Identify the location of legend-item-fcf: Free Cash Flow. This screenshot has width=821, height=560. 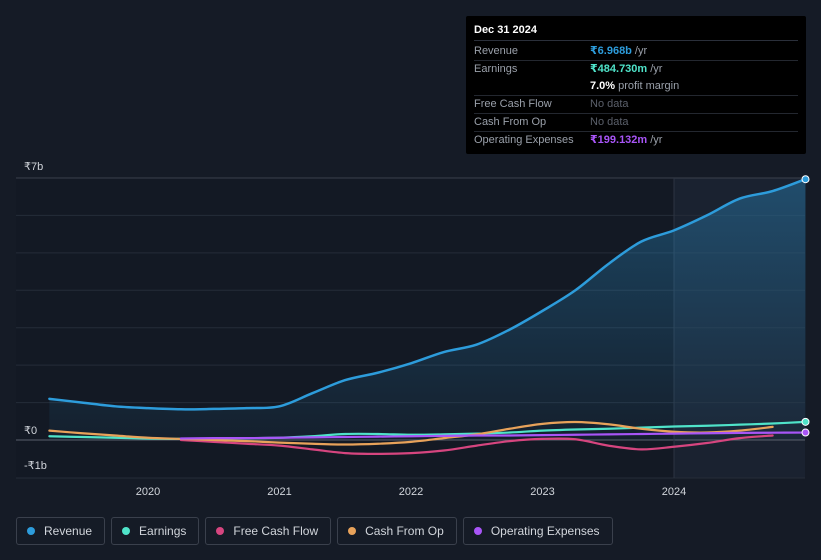
(268, 531).